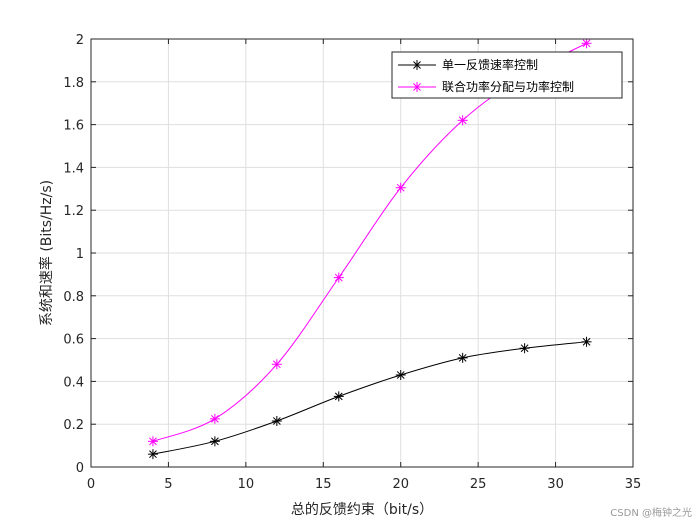 The height and width of the screenshot is (525, 700). I want to click on y-tick-label: 1.6, so click(73, 126).